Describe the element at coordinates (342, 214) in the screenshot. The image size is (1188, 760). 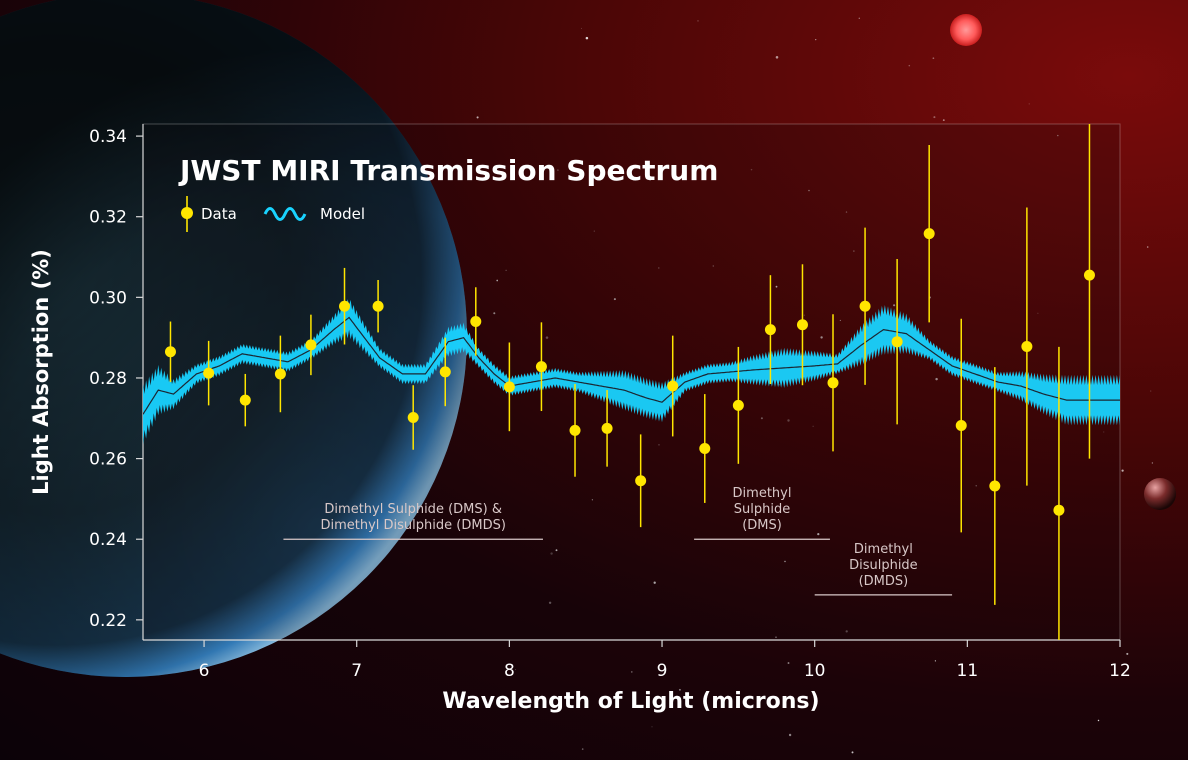
I see `legend-model-label: Model` at that location.